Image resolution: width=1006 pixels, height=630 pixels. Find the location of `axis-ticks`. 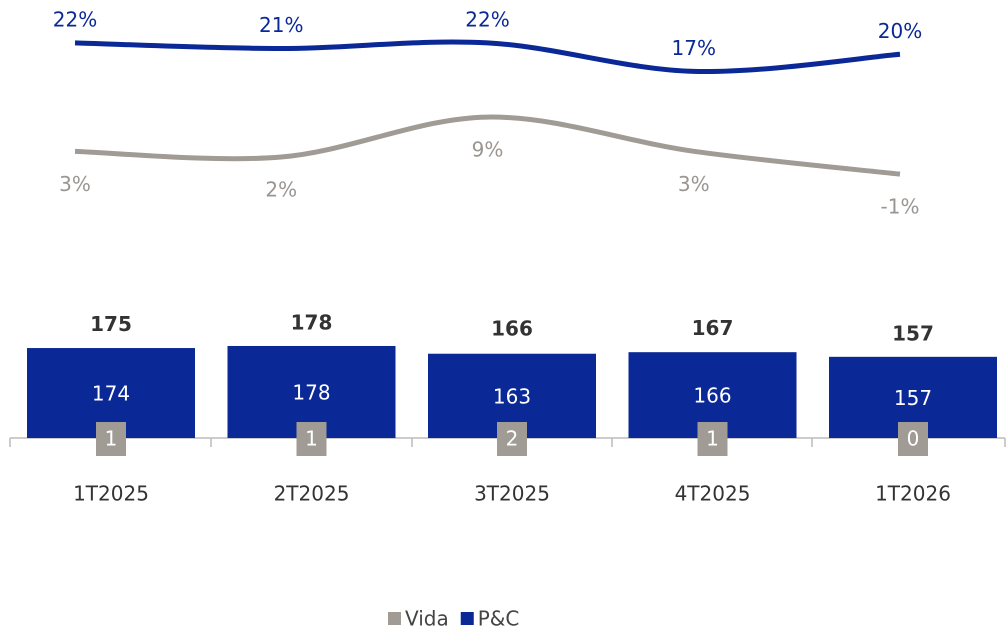

axis-ticks is located at coordinates (507, 442).